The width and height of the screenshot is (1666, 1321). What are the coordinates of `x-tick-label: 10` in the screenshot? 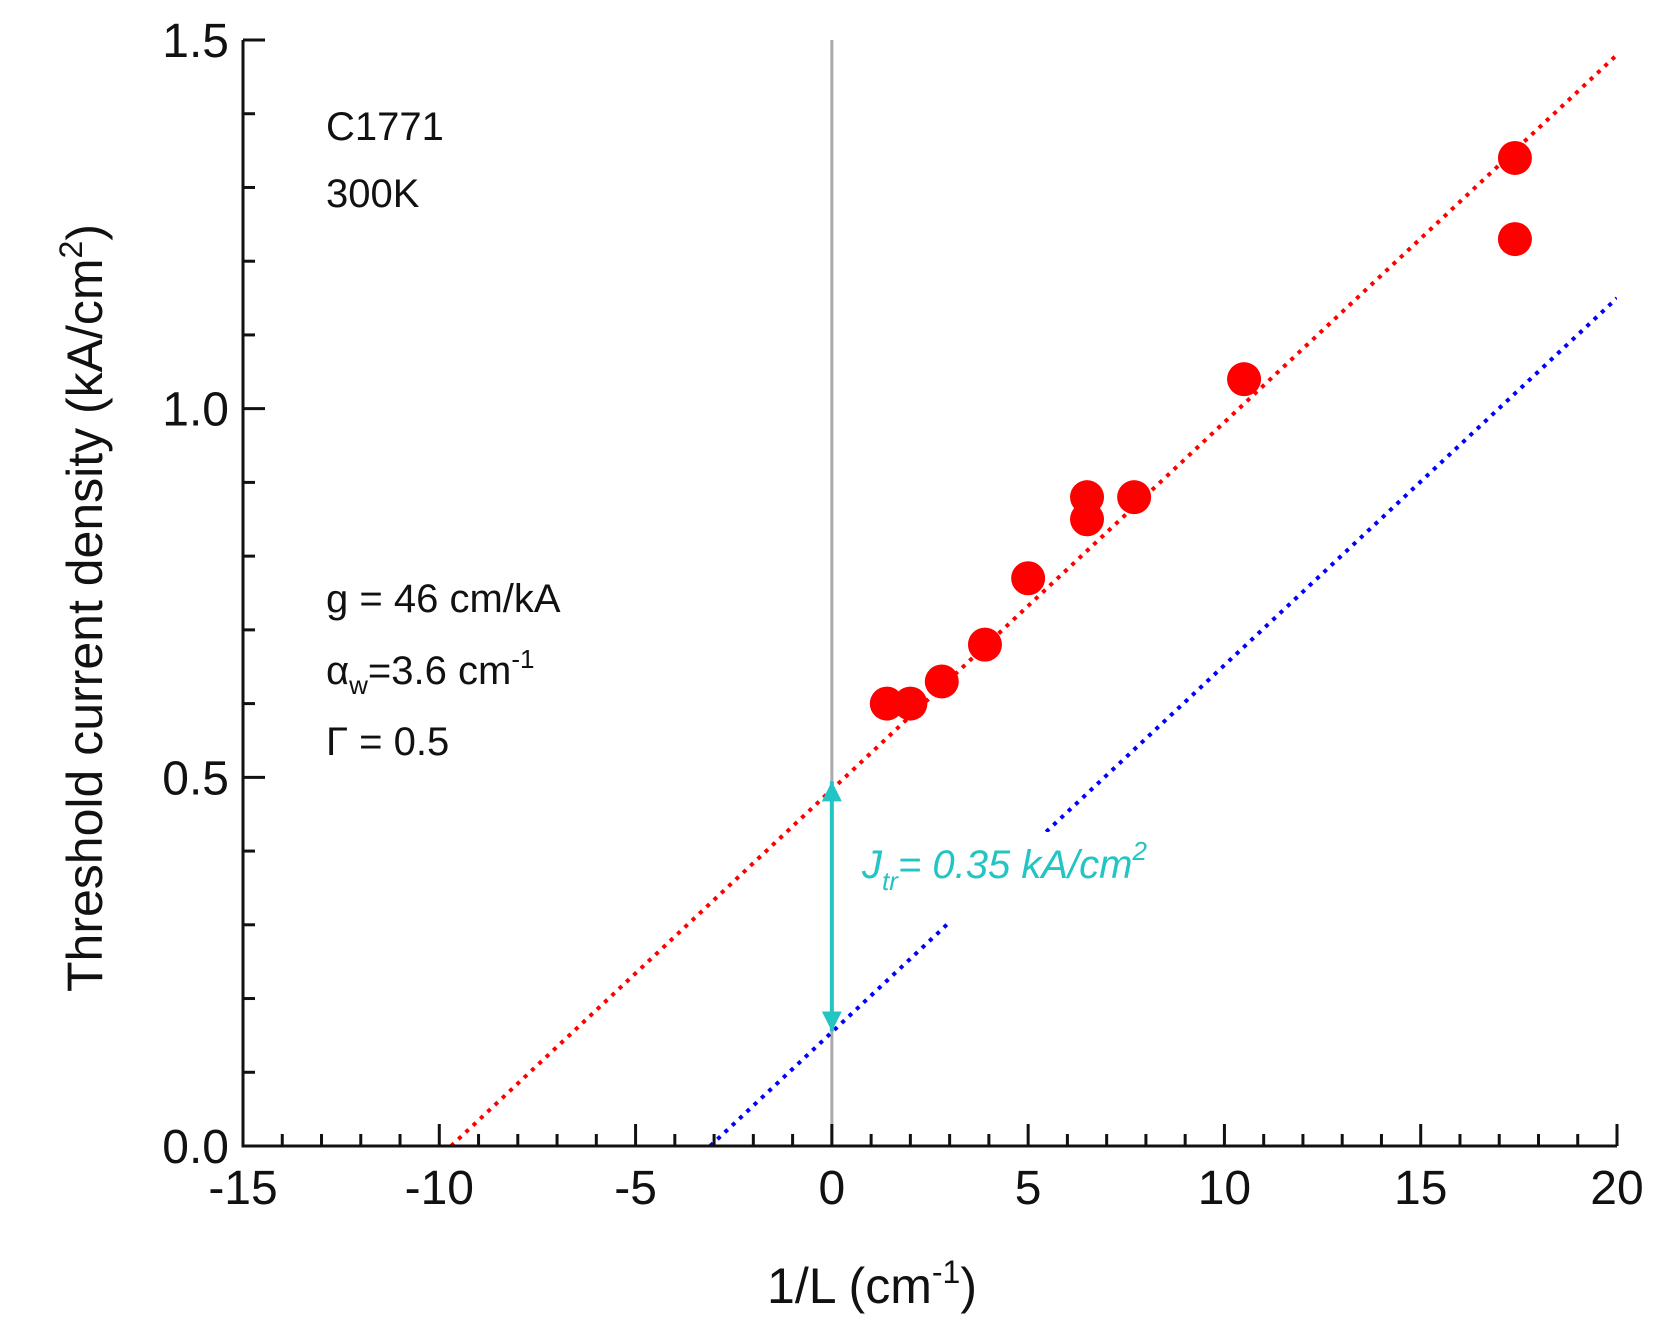 It's located at (1224, 1188).